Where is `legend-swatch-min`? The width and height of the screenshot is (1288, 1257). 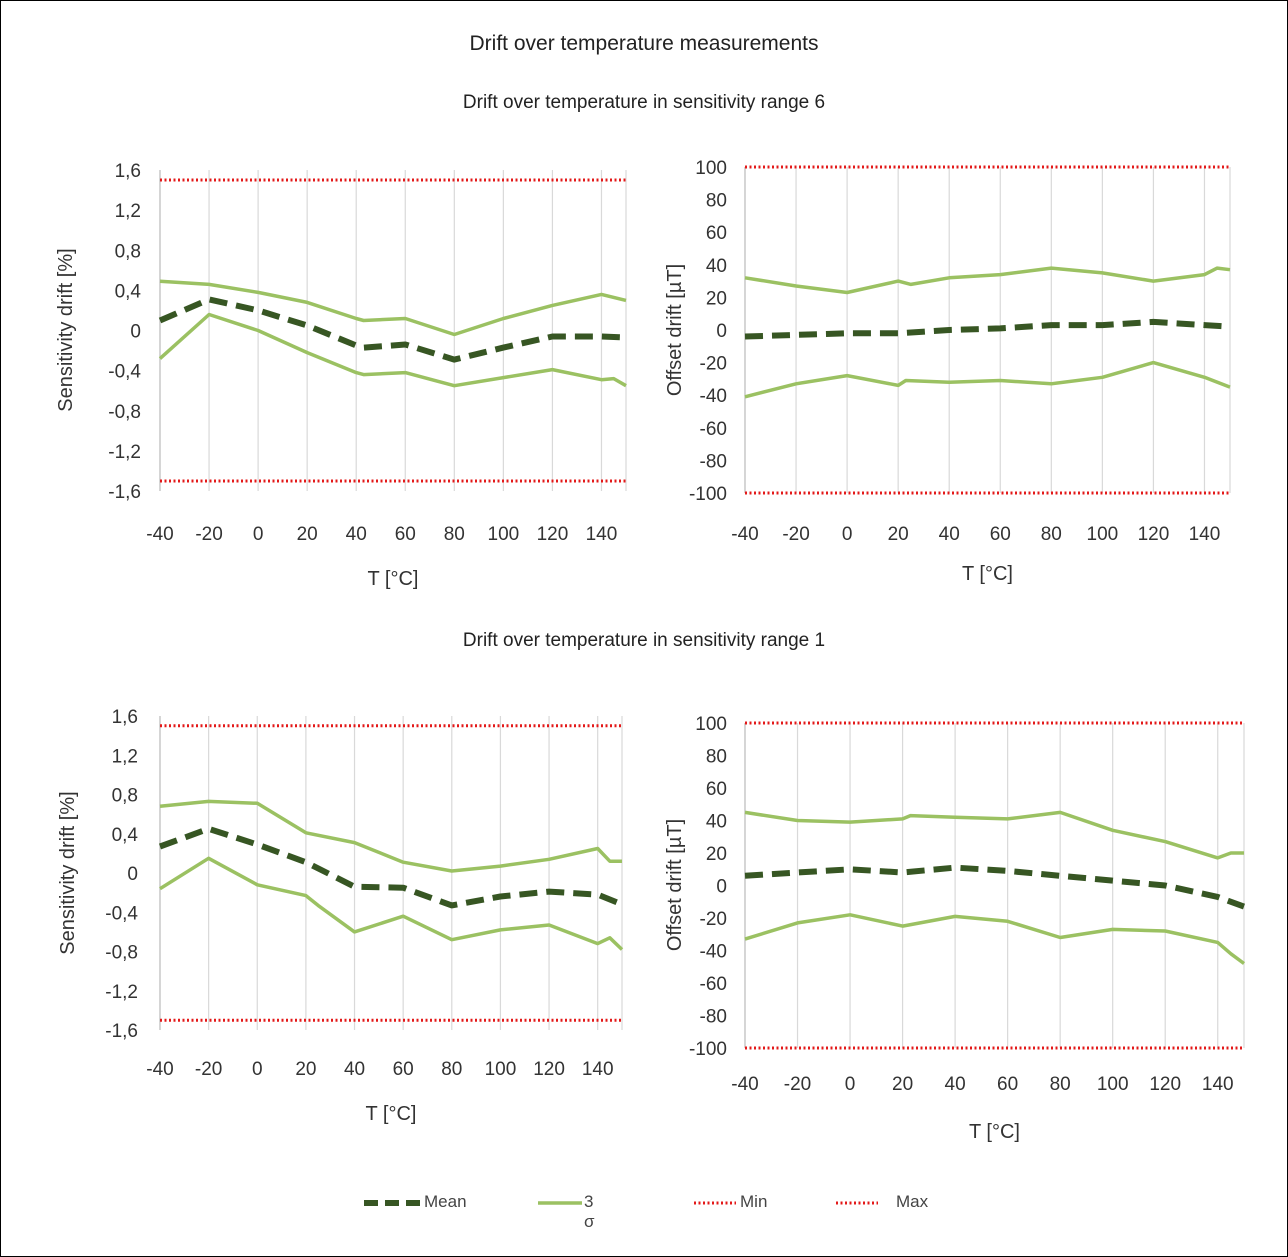
legend-swatch-min is located at coordinates (715, 1203).